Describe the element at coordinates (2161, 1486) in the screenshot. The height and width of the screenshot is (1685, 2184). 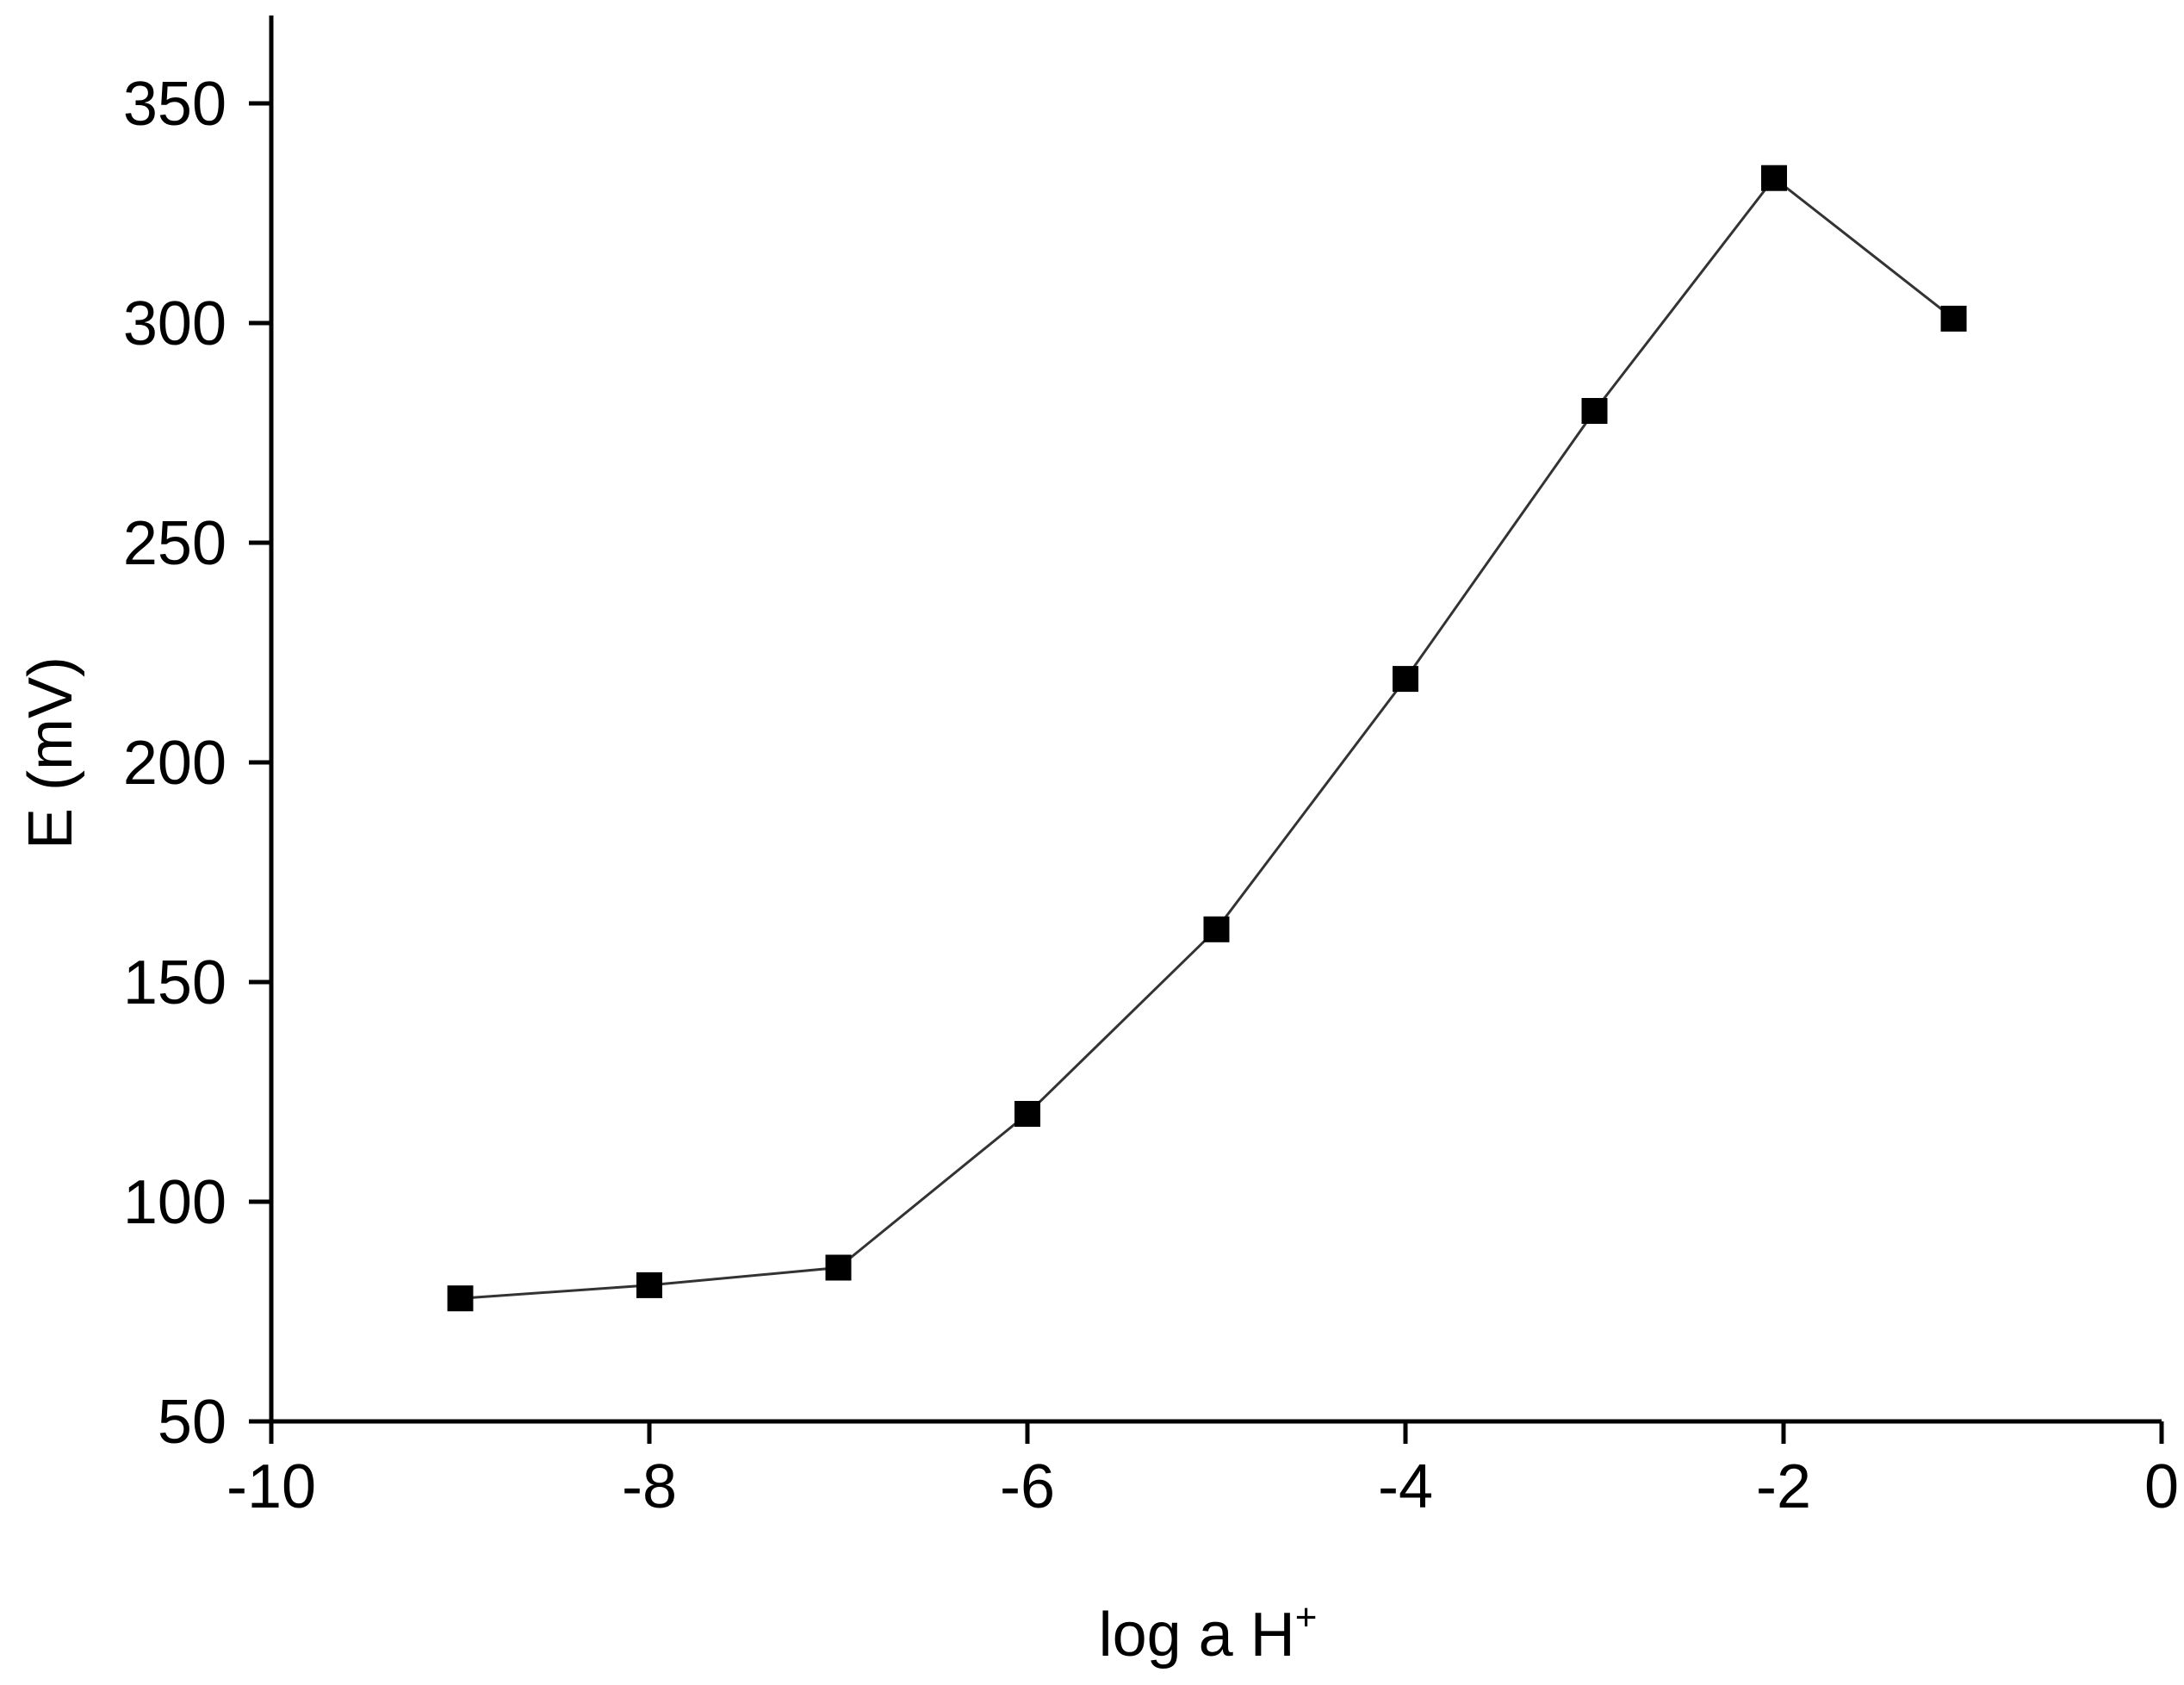
I see `x-tick-label: 0` at that location.